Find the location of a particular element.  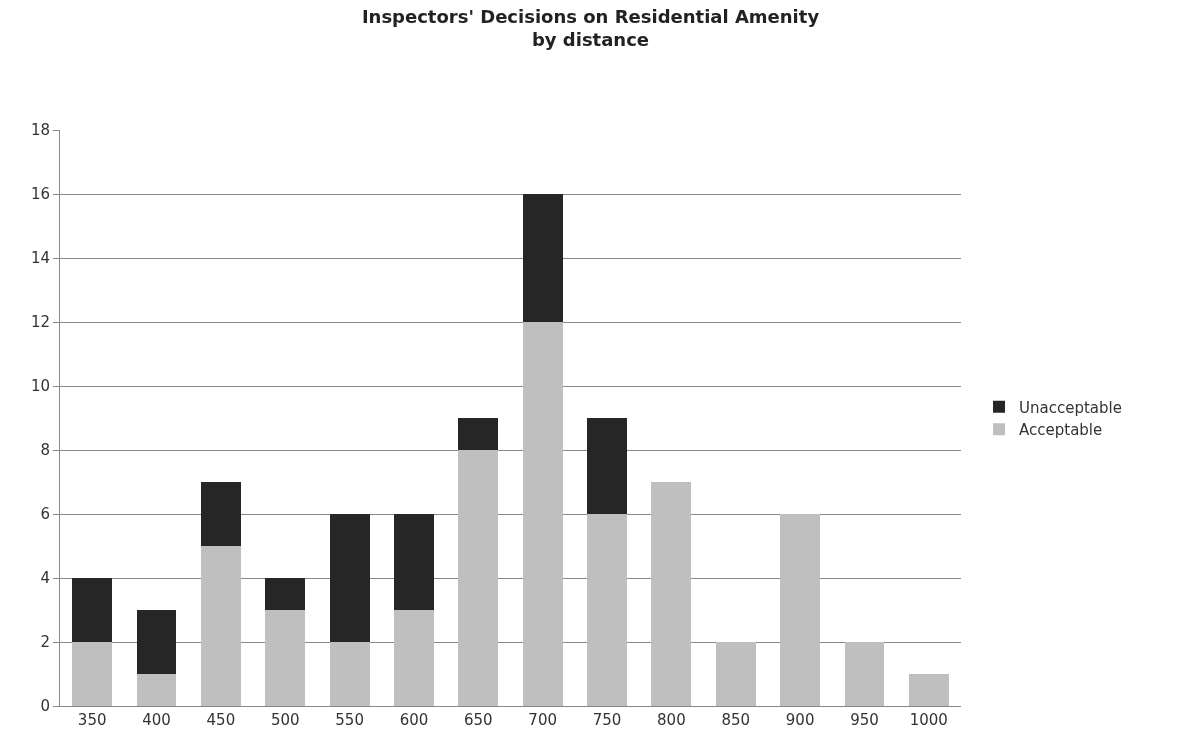

chart-title: Inspectors' Decisions on Residential Amenity by distance is located at coordinates (590, 28).